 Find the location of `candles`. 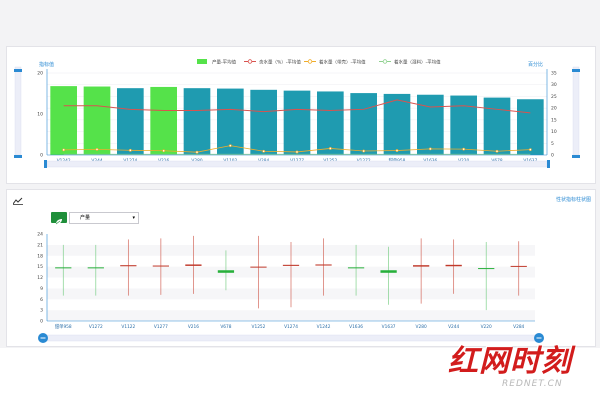

candles is located at coordinates (291, 273).